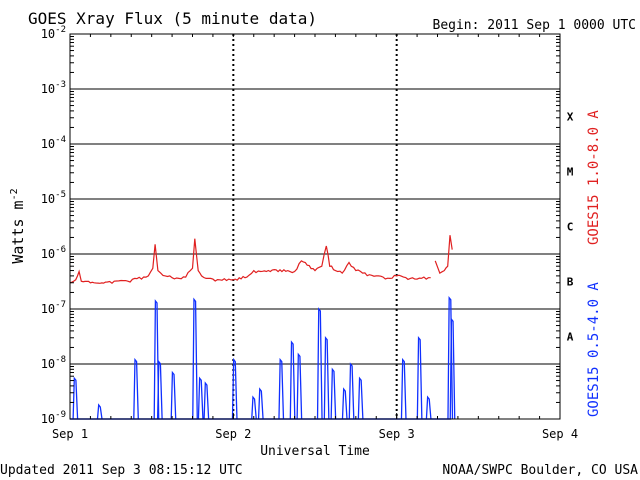 This screenshot has width=640, height=480. I want to click on x-axis-title: Universal Time, so click(315, 451).